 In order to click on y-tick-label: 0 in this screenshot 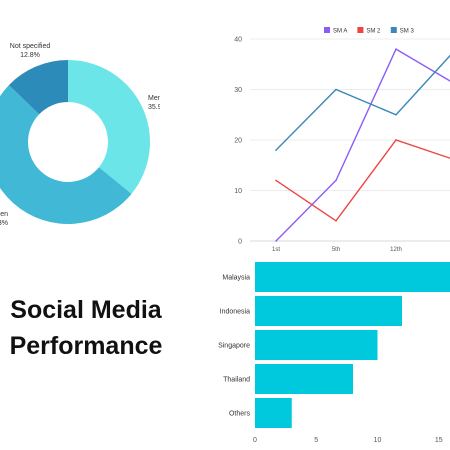, I will do `click(240, 242)`.